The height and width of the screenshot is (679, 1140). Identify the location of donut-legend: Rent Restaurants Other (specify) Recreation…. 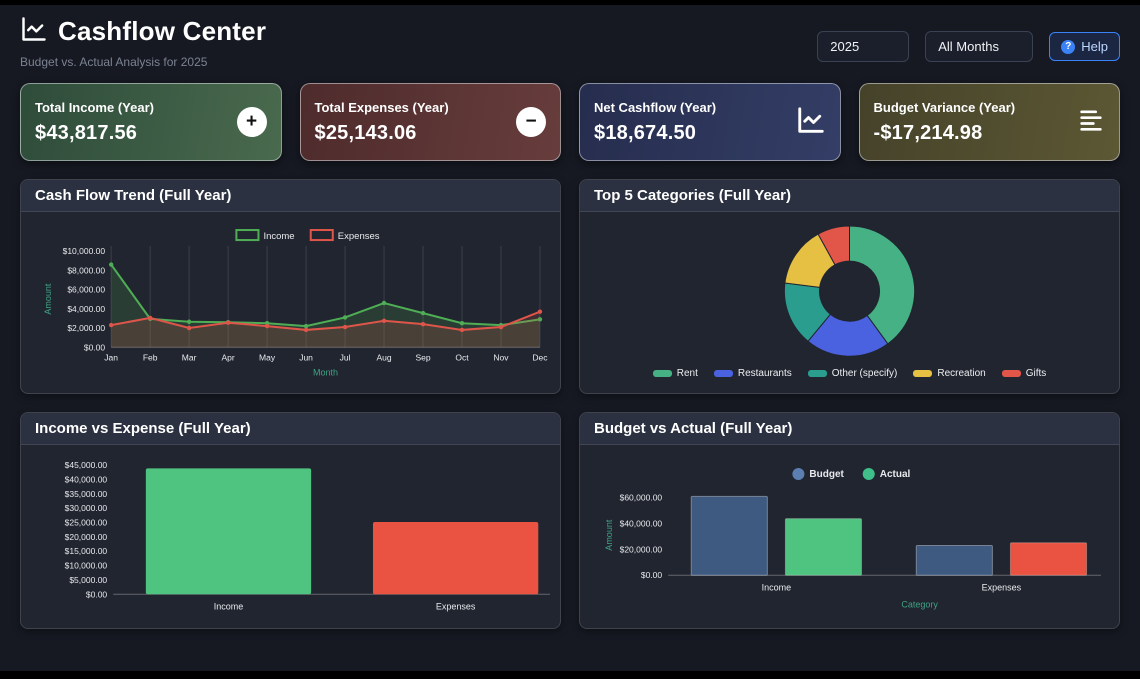
(849, 373).